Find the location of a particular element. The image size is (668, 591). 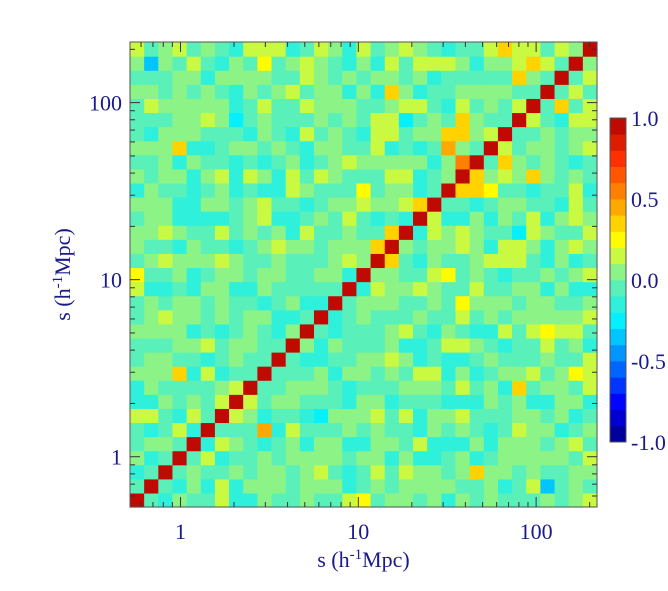

colorbar-tick-label: 1.0 is located at coordinates (645, 118).